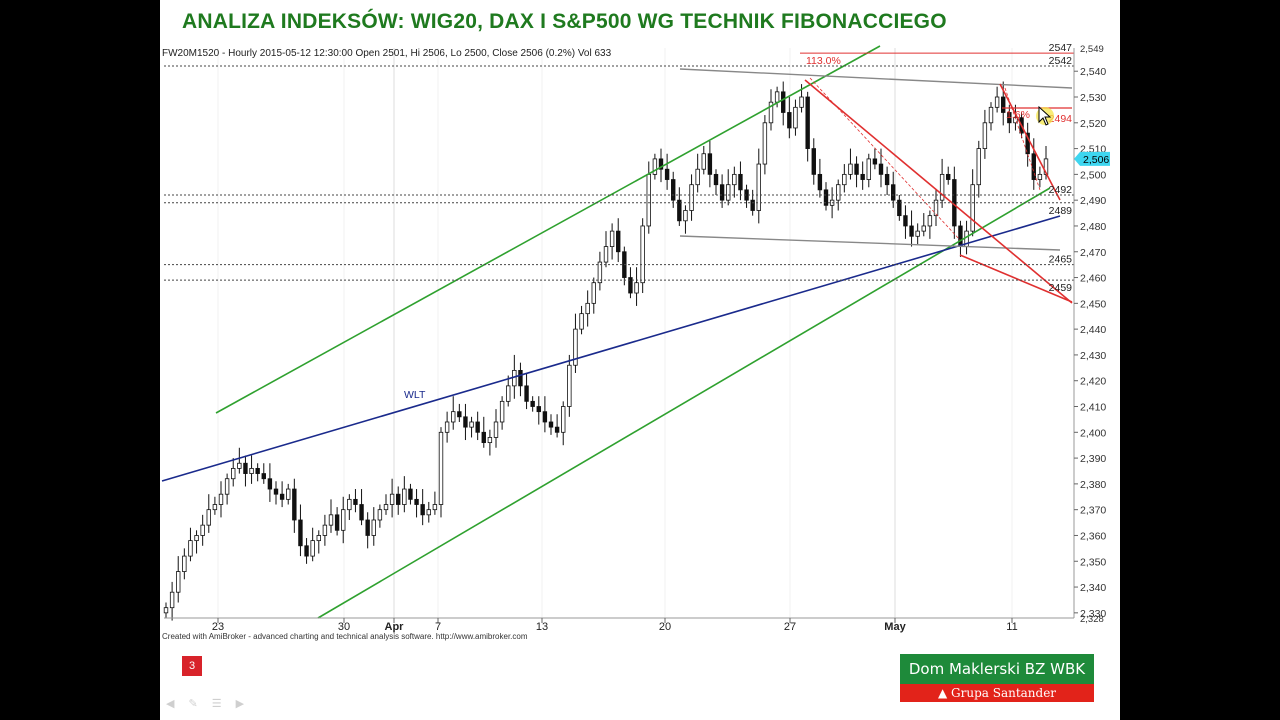  Describe the element at coordinates (1004, 693) in the screenshot. I see `logo-bottom-label: Grupa Santander` at that location.